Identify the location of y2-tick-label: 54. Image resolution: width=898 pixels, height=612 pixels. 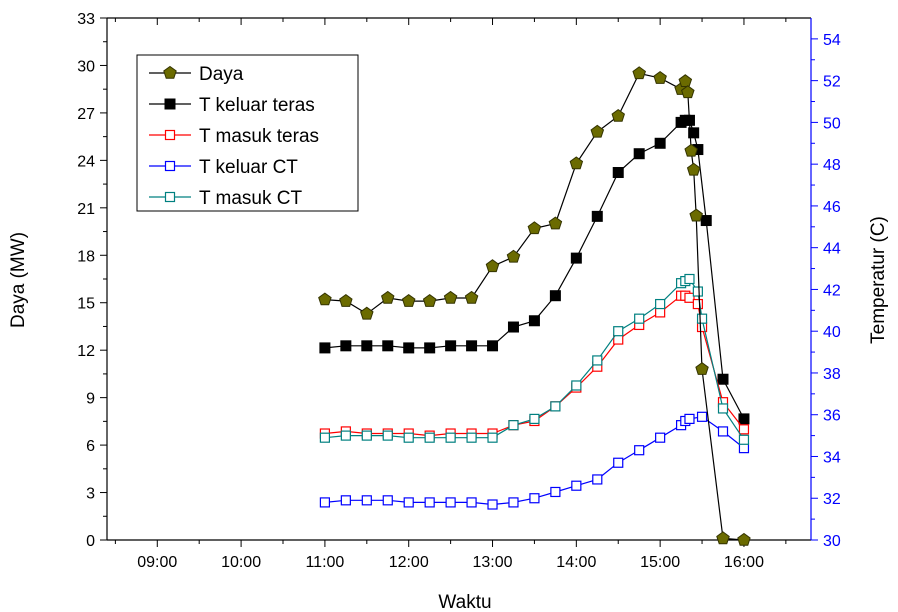
(832, 40).